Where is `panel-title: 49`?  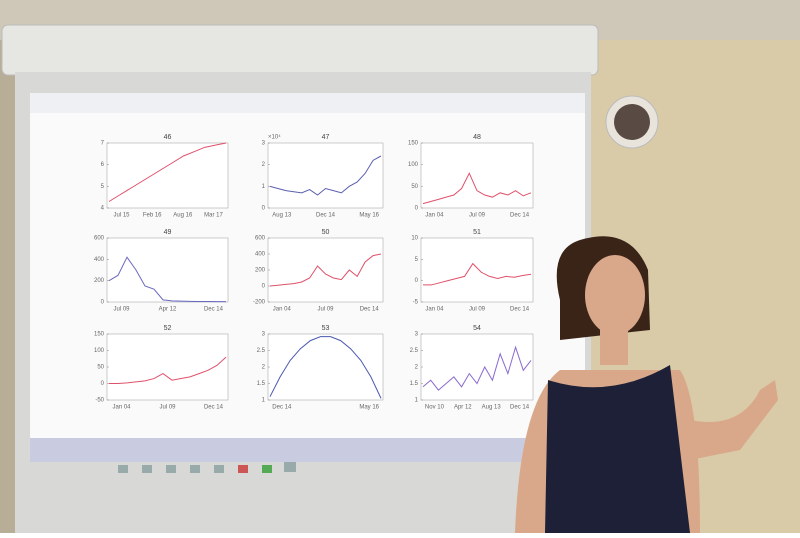
panel-title: 49 is located at coordinates (168, 232).